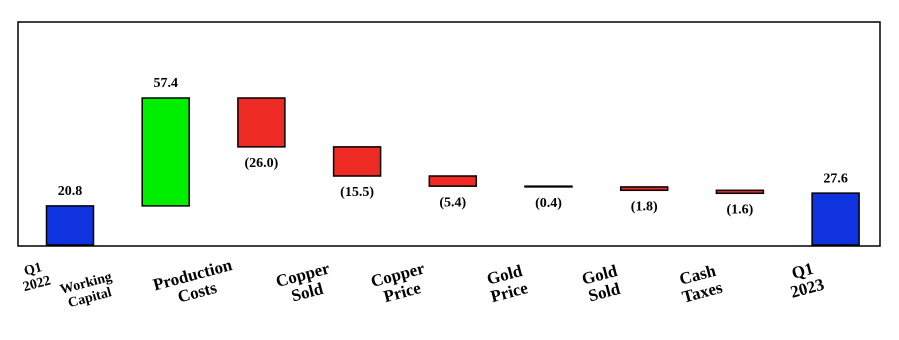  What do you see at coordinates (452, 202) in the screenshot?
I see `value-label: (5.4)` at bounding box center [452, 202].